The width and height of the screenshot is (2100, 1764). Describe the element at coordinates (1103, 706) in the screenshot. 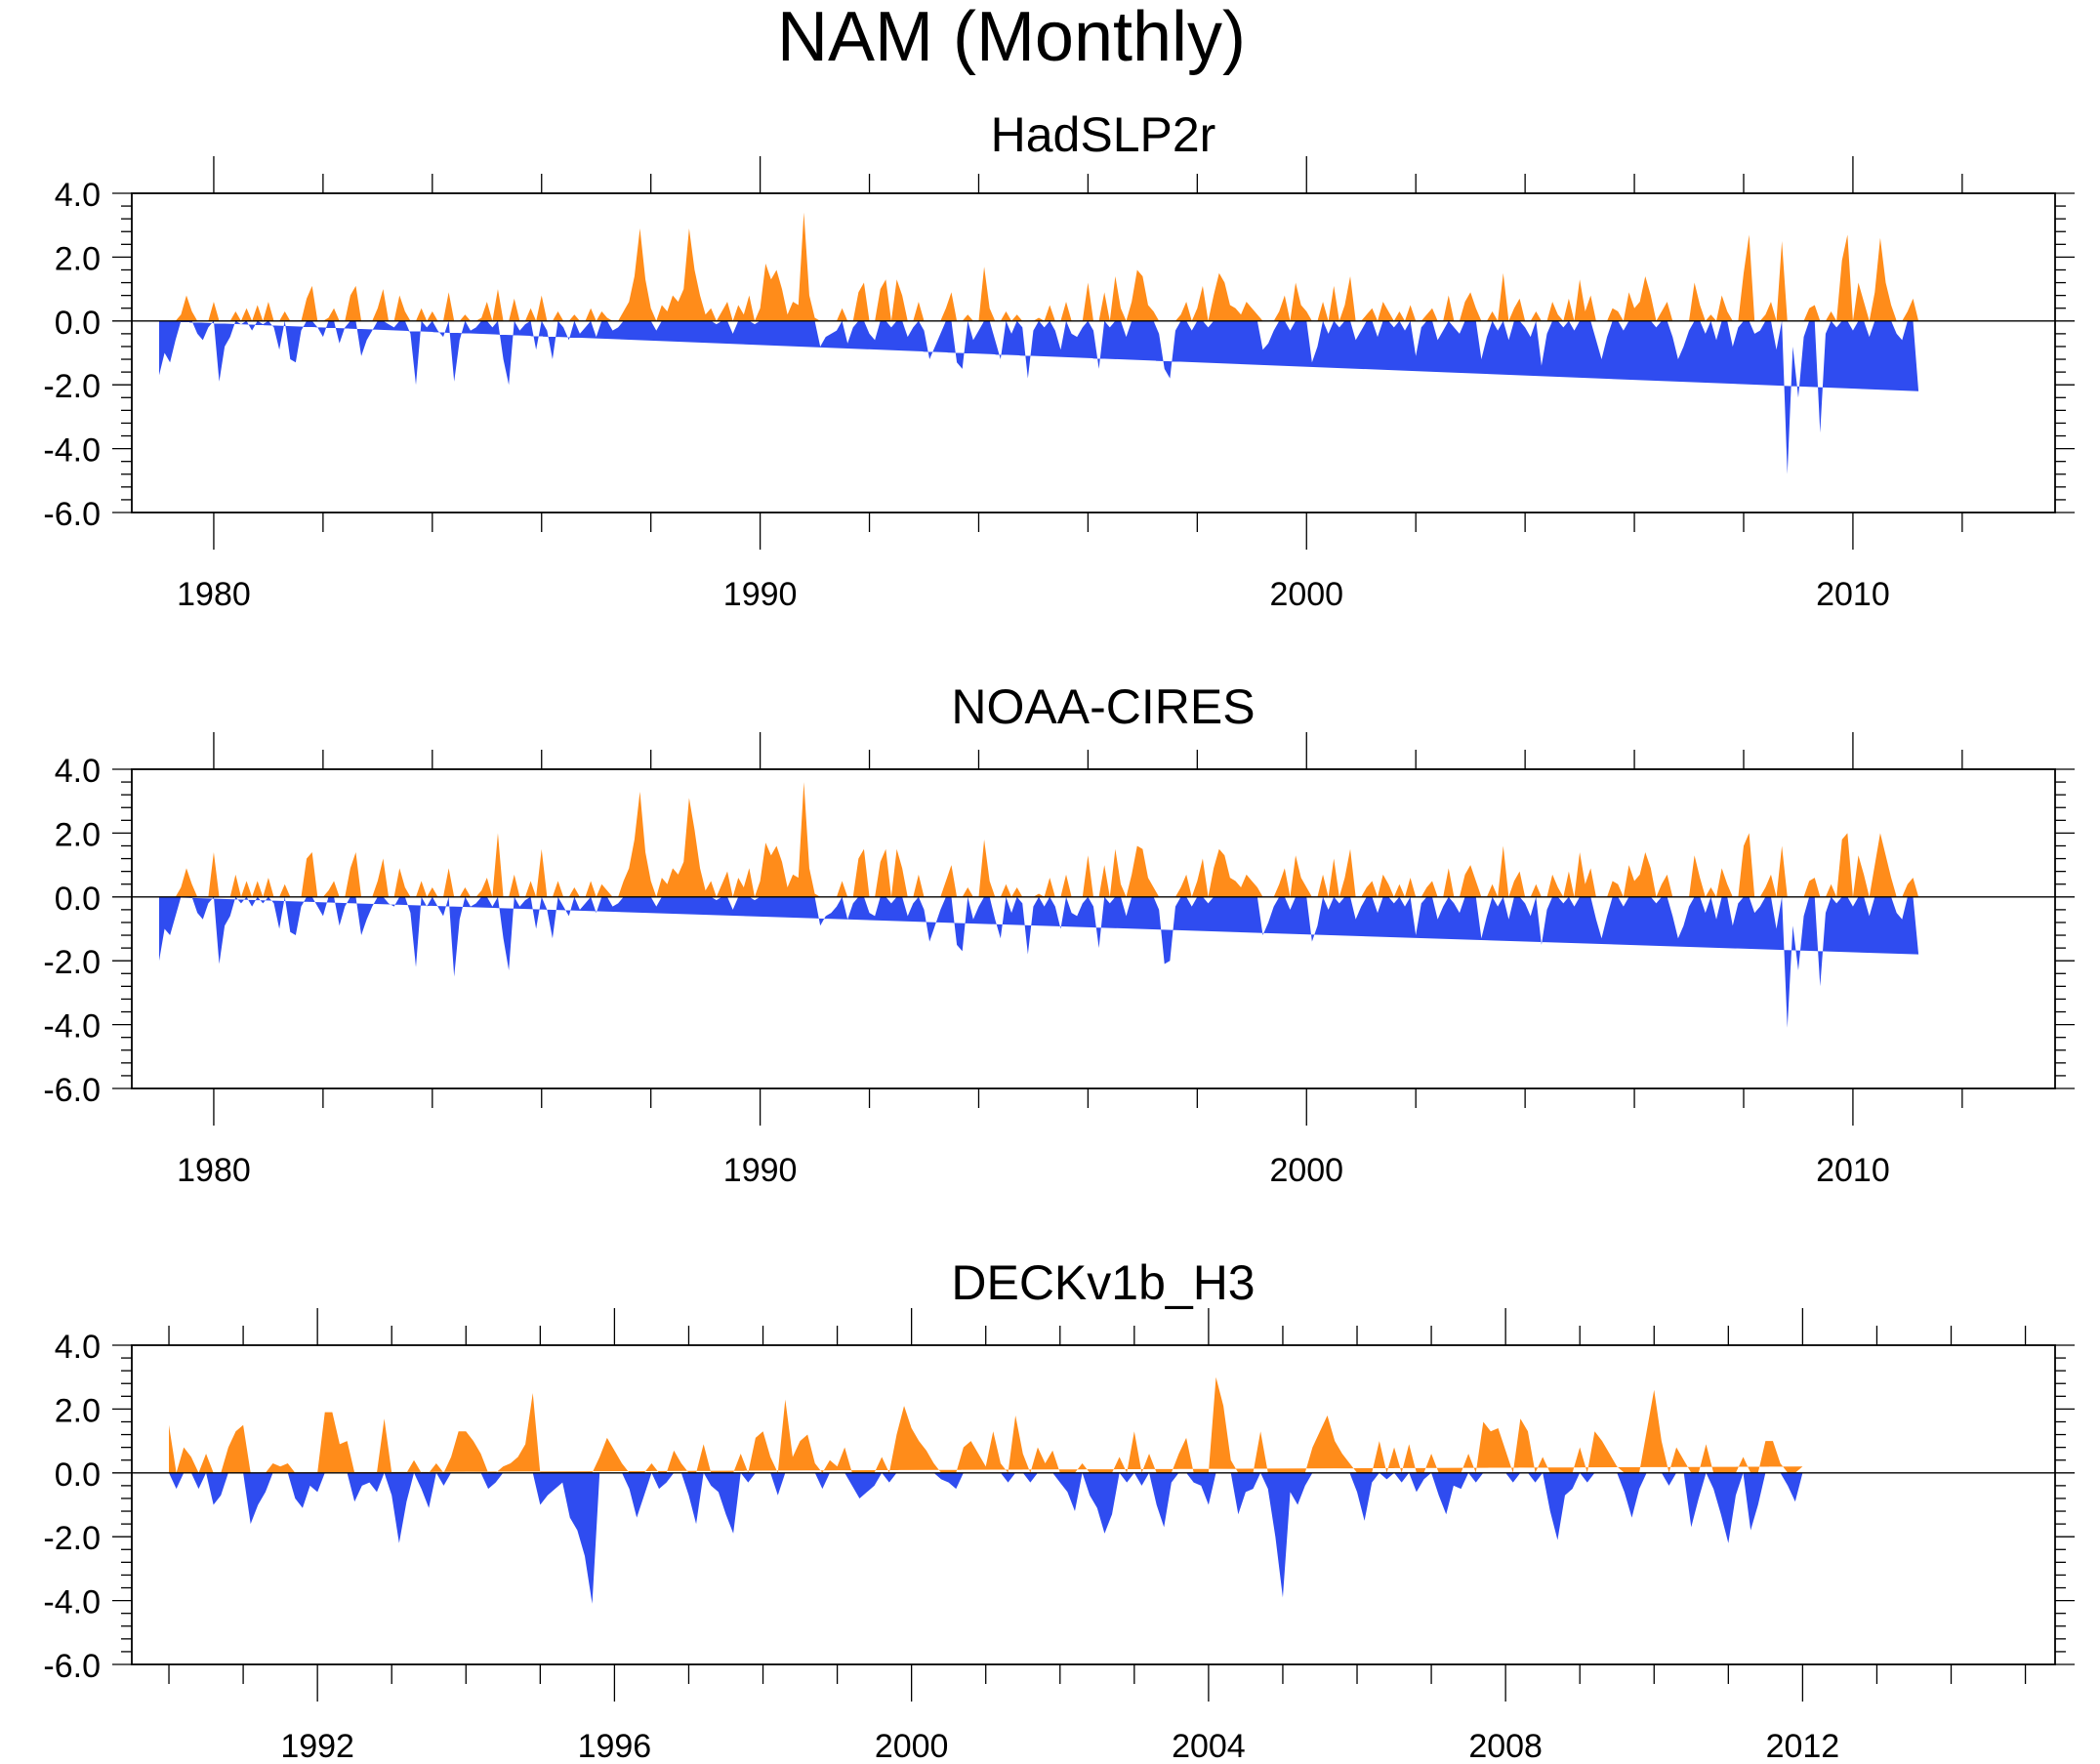

I see `panel-title: NOAA-CIRES` at that location.